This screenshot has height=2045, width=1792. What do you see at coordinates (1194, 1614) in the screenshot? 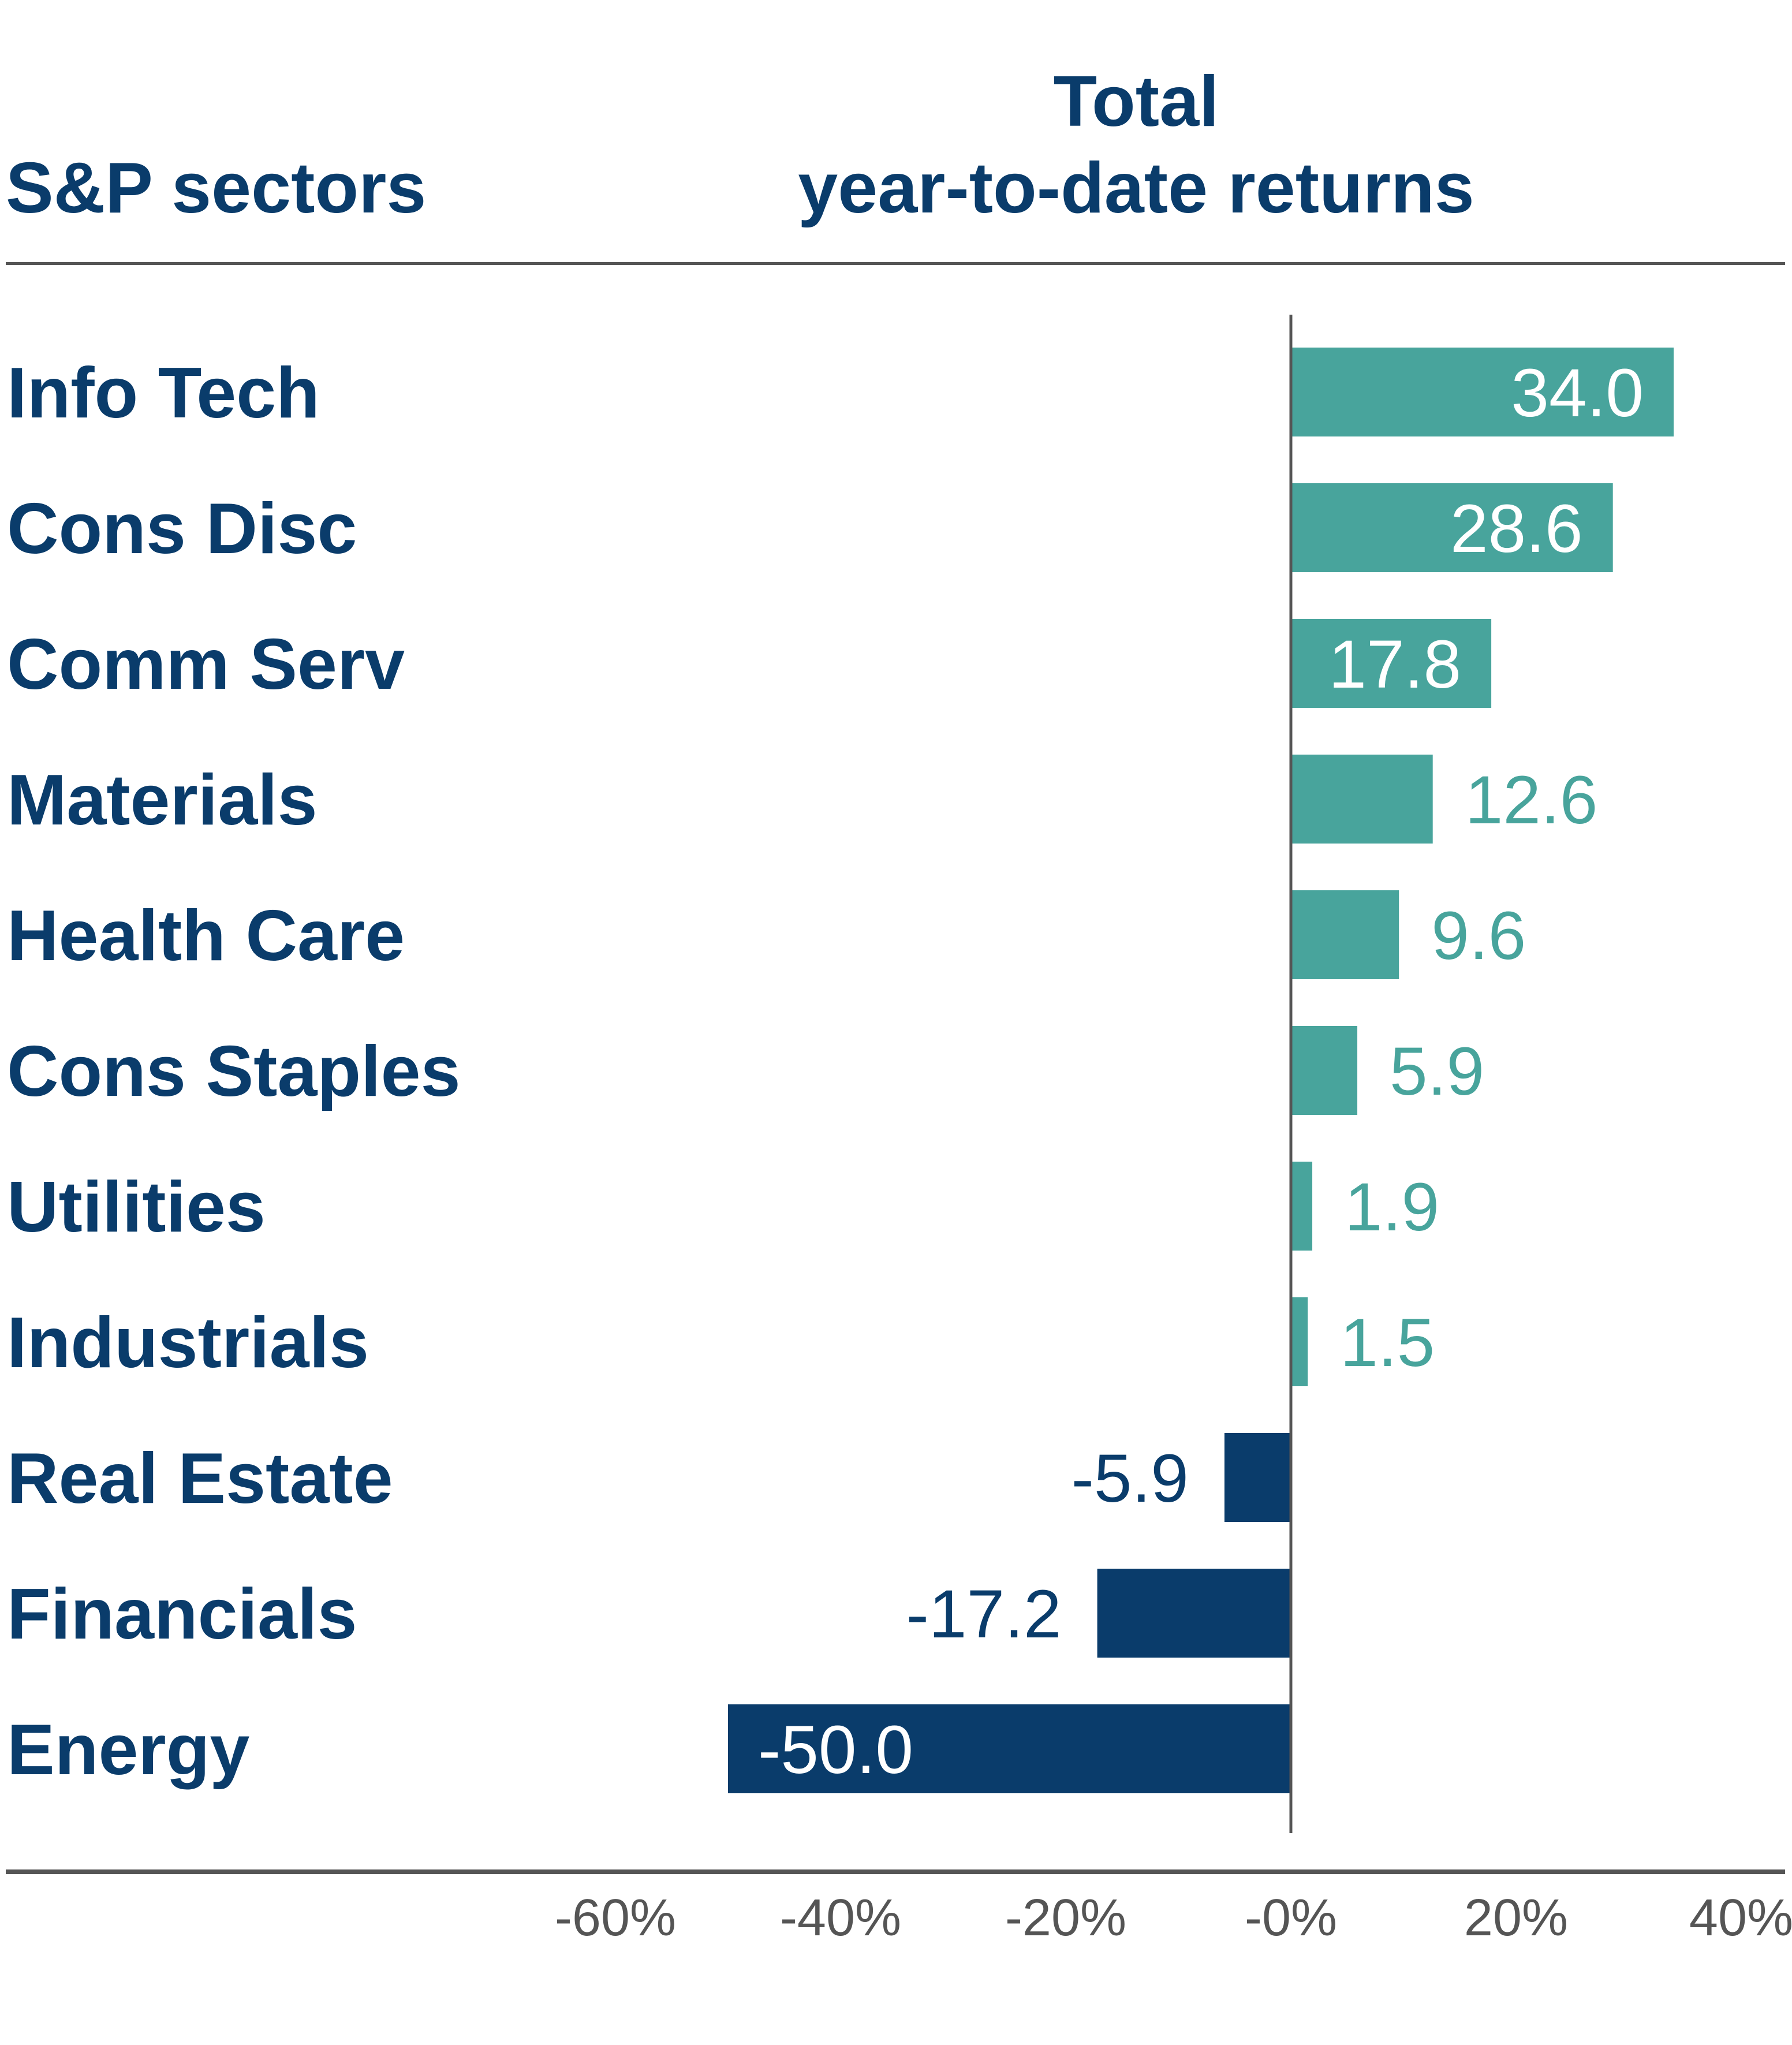
I see `bar-financials` at bounding box center [1194, 1614].